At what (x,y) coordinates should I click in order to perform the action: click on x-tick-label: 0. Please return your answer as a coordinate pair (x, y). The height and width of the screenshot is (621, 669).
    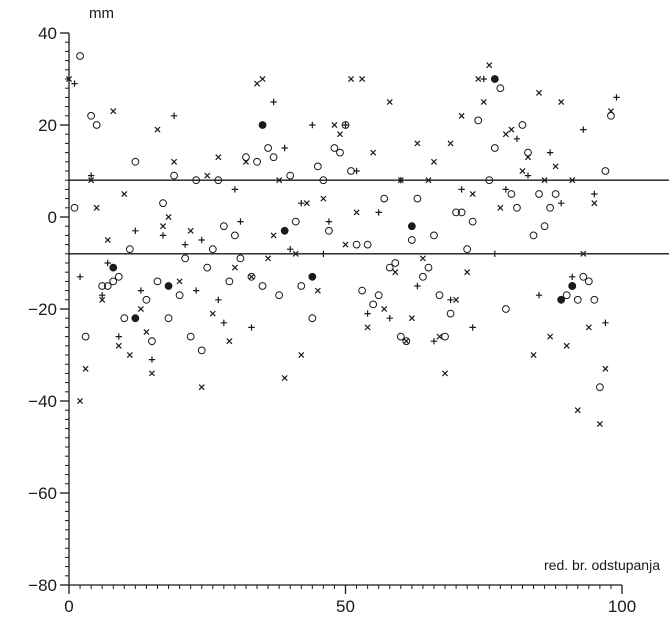
    Looking at the image, I should click on (68, 606).